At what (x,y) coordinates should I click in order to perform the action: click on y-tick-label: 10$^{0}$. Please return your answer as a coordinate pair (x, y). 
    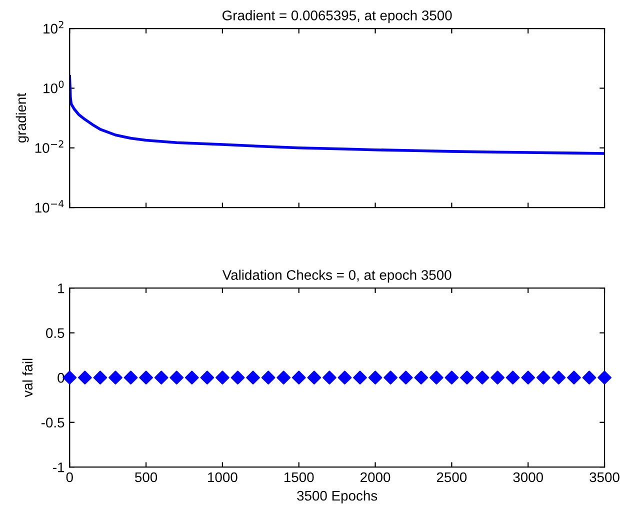
    Looking at the image, I should click on (54, 87).